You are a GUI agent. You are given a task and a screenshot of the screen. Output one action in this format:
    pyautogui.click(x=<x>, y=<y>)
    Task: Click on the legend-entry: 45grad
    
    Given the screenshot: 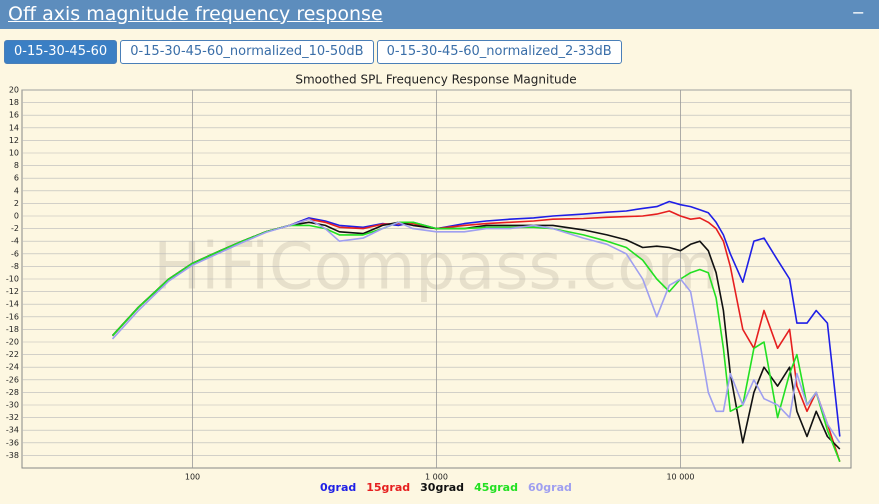 What is the action you would take?
    pyautogui.click(x=496, y=487)
    